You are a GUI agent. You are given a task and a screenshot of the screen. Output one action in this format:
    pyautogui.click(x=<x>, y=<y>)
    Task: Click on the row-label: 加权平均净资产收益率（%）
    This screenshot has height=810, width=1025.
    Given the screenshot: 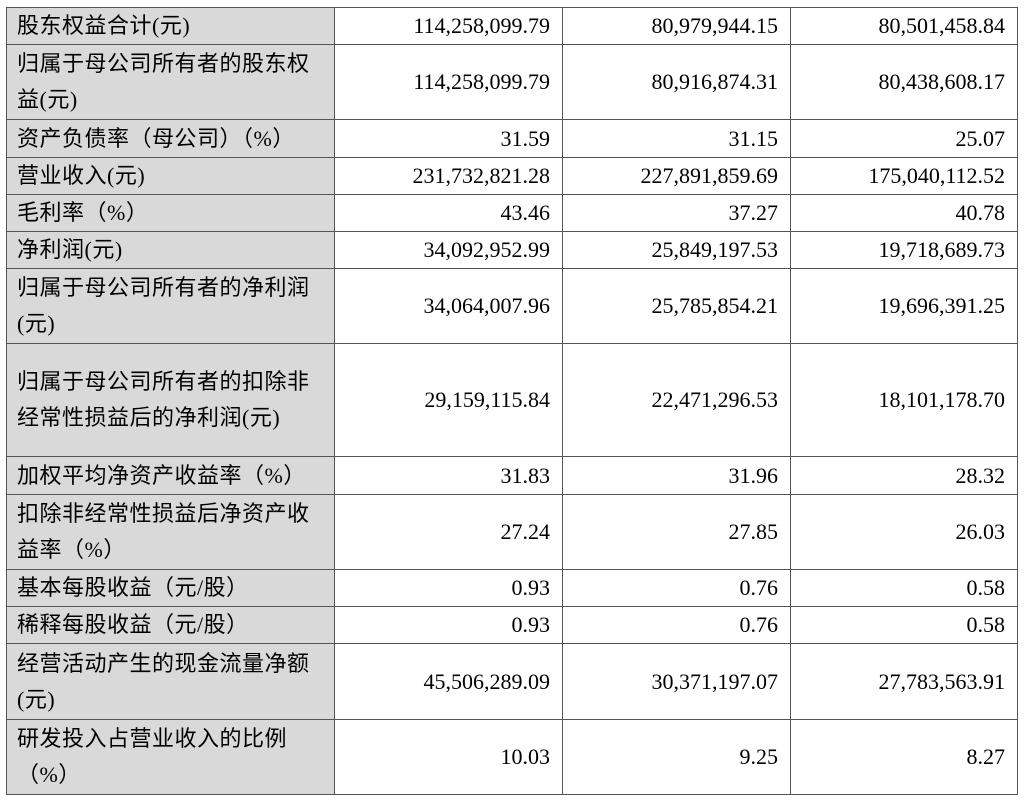 What is the action you would take?
    pyautogui.click(x=170, y=475)
    